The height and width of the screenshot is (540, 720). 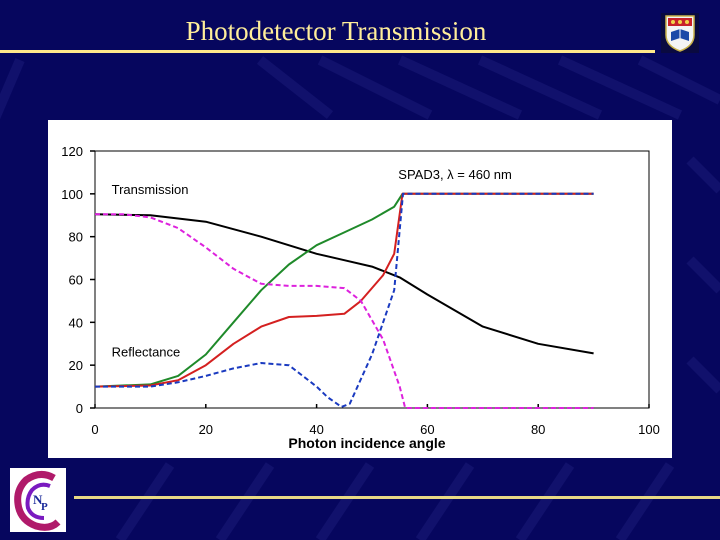 What do you see at coordinates (427, 429) in the screenshot?
I see `x-tick-label: 60` at bounding box center [427, 429].